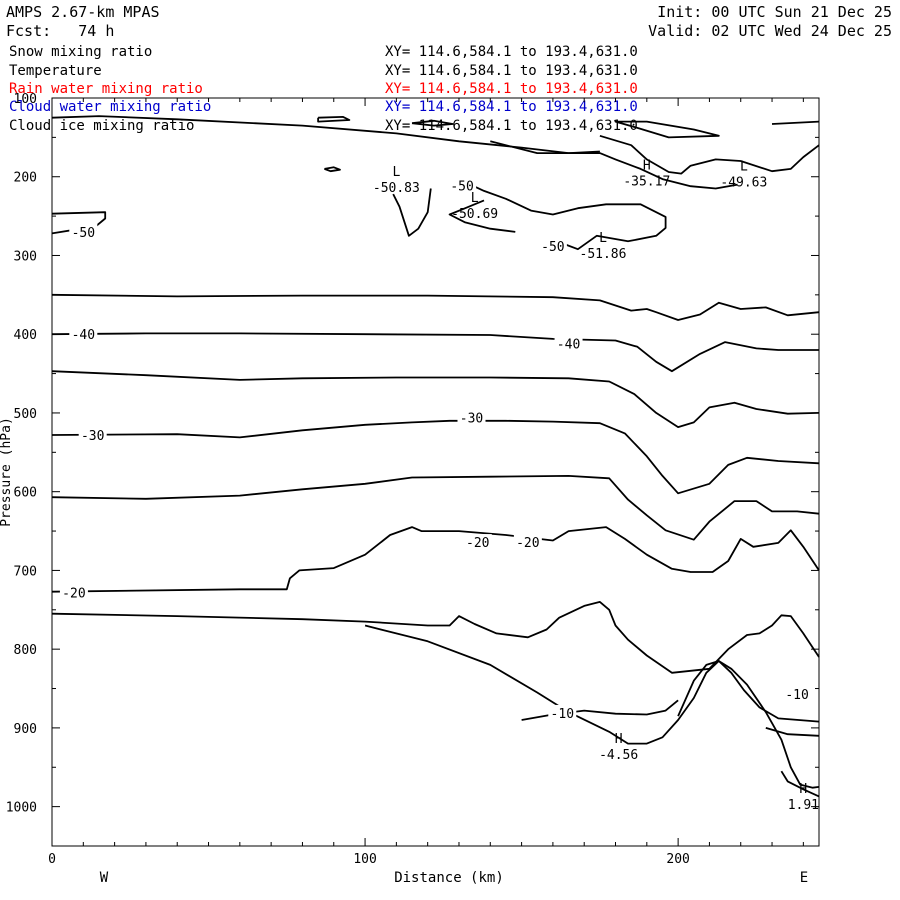 This screenshot has width=900, height=900. What do you see at coordinates (743, 182) in the screenshot?
I see `extremum-value: -49.63` at bounding box center [743, 182].